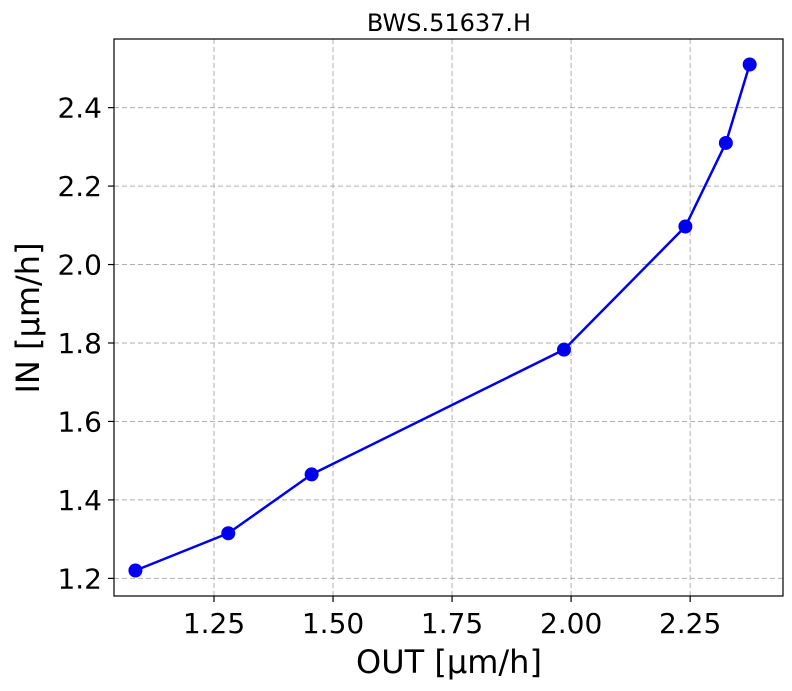 This screenshot has width=792, height=691. What do you see at coordinates (79, 343) in the screenshot?
I see `y-tick-label: 1.8` at bounding box center [79, 343].